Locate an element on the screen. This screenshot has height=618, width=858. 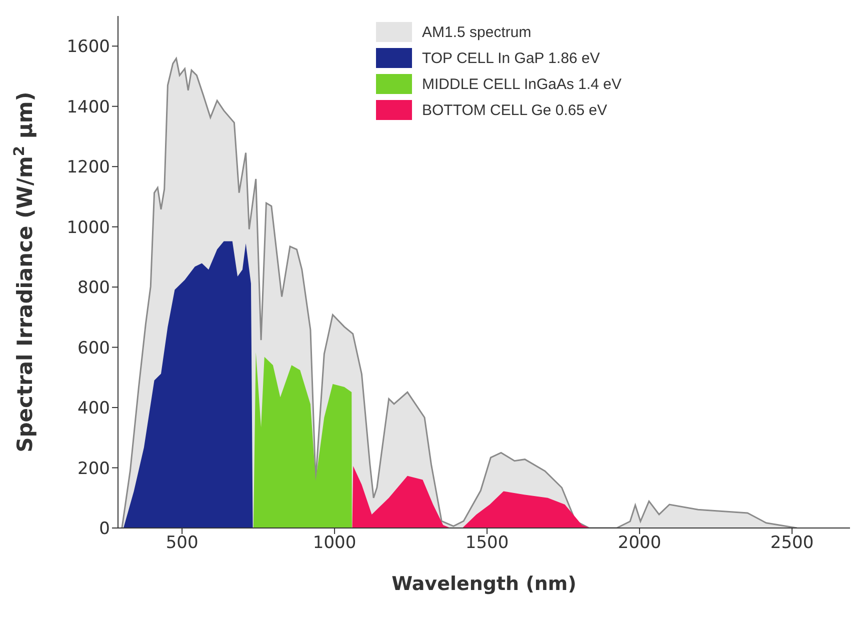
y-tick-label: 1400 is located at coordinates (88, 107).